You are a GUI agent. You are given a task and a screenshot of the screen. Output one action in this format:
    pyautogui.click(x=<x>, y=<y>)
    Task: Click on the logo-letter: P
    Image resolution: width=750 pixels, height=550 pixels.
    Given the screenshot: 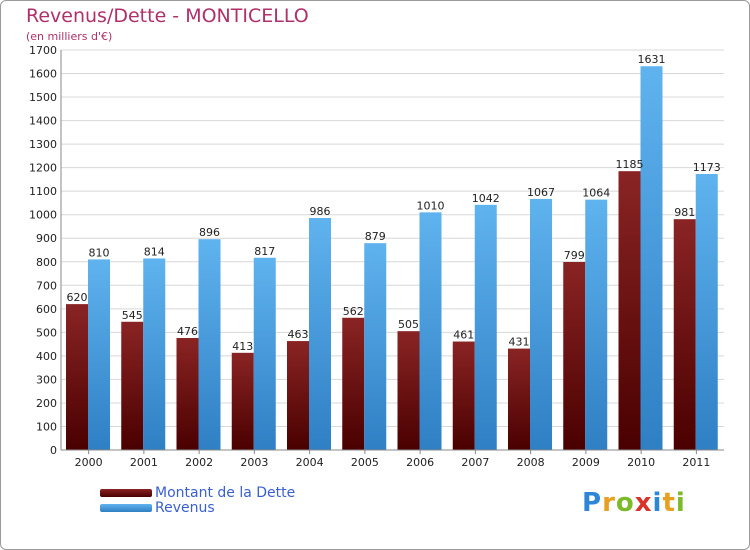 What is the action you would take?
    pyautogui.click(x=592, y=503)
    